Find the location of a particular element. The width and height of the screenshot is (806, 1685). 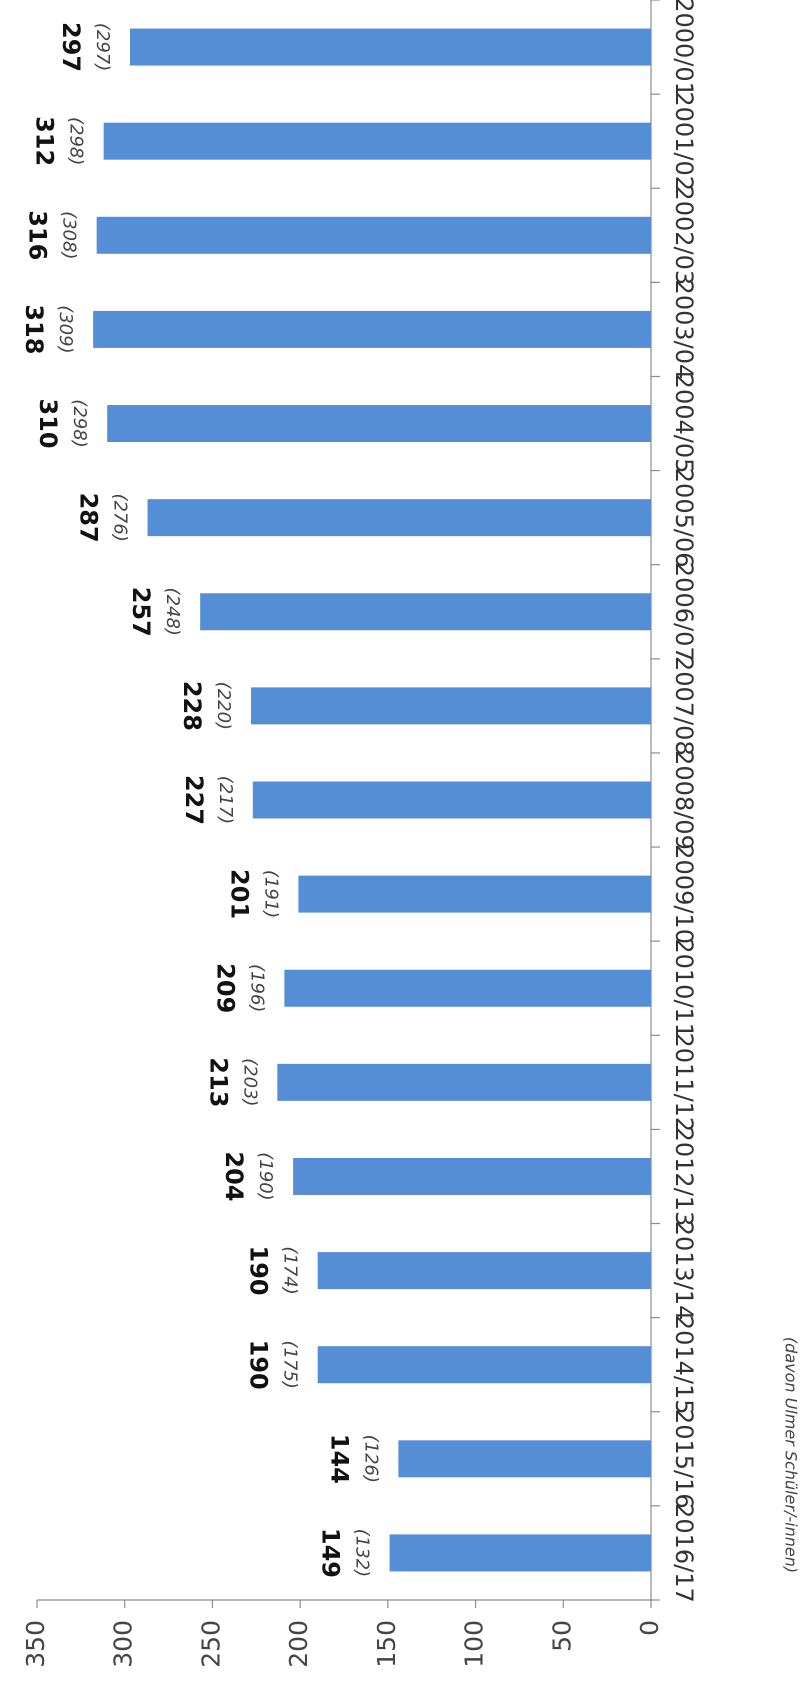

value-label: 227 is located at coordinates (194, 800).